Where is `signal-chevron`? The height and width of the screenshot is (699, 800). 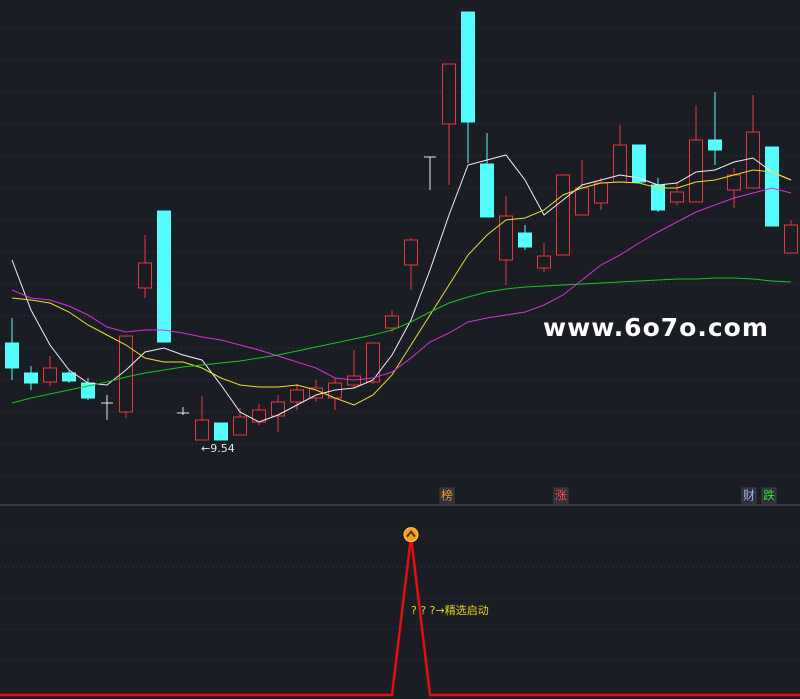 signal-chevron is located at coordinates (411, 534).